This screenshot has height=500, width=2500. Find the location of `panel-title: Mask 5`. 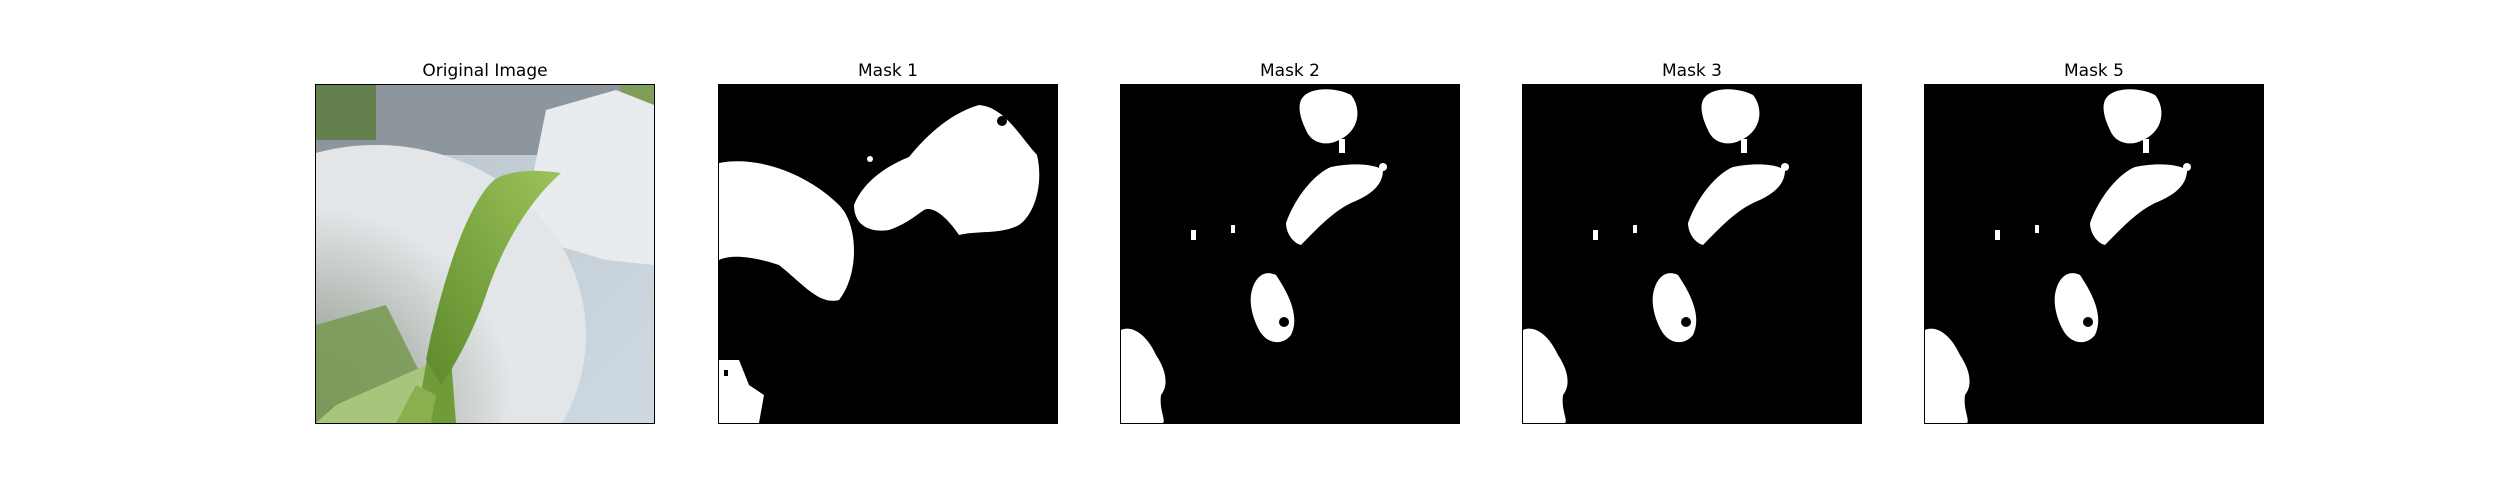

panel-title: Mask 5 is located at coordinates (2093, 71).